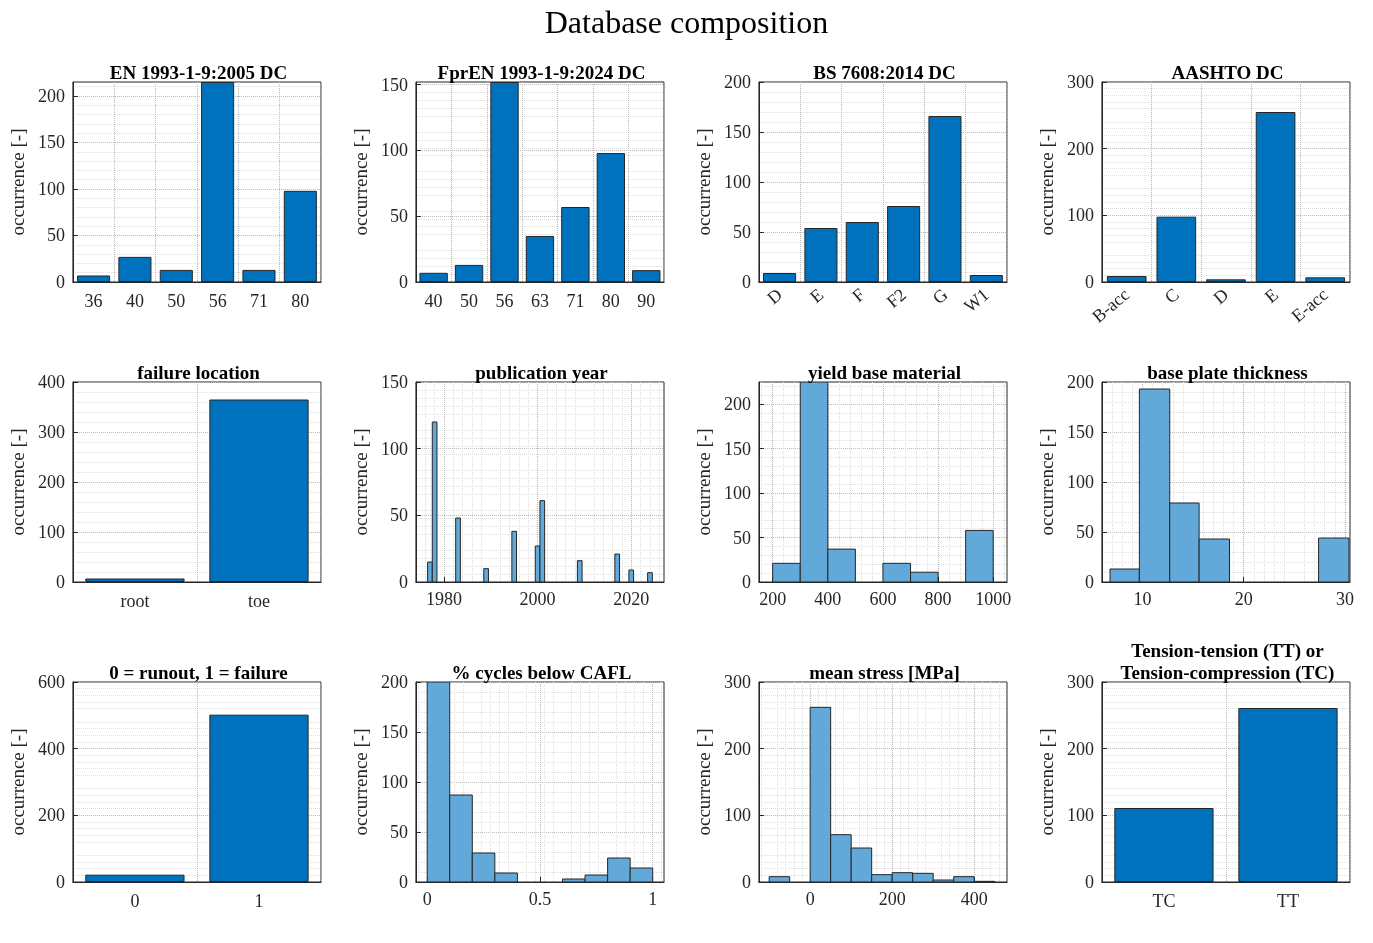 This screenshot has height=943, width=1373. I want to click on x-tick-label: F, so click(858, 295).